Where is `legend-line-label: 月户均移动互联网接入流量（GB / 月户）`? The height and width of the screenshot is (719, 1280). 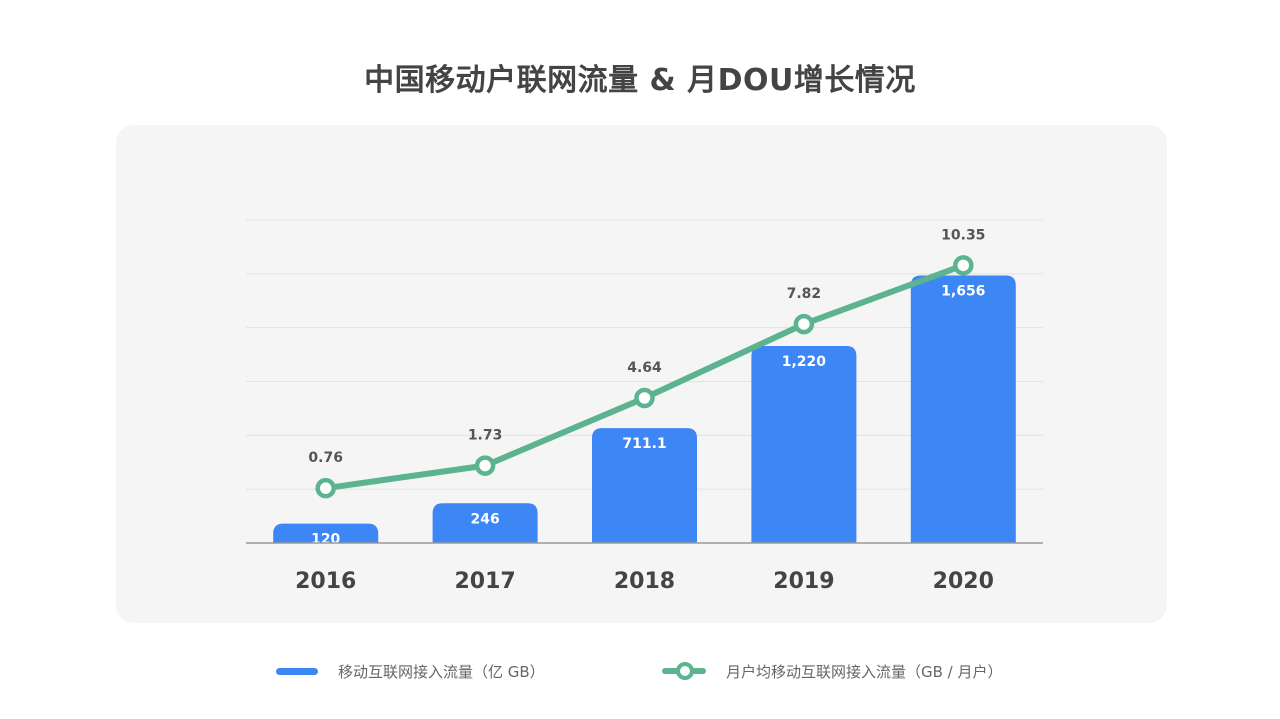 legend-line-label: 月户均移动互联网接入流量（GB / 月户） is located at coordinates (864, 671).